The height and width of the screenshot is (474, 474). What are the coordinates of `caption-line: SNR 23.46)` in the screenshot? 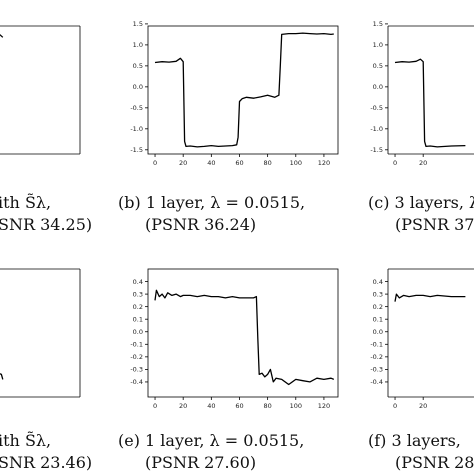 It's located at (46, 462).